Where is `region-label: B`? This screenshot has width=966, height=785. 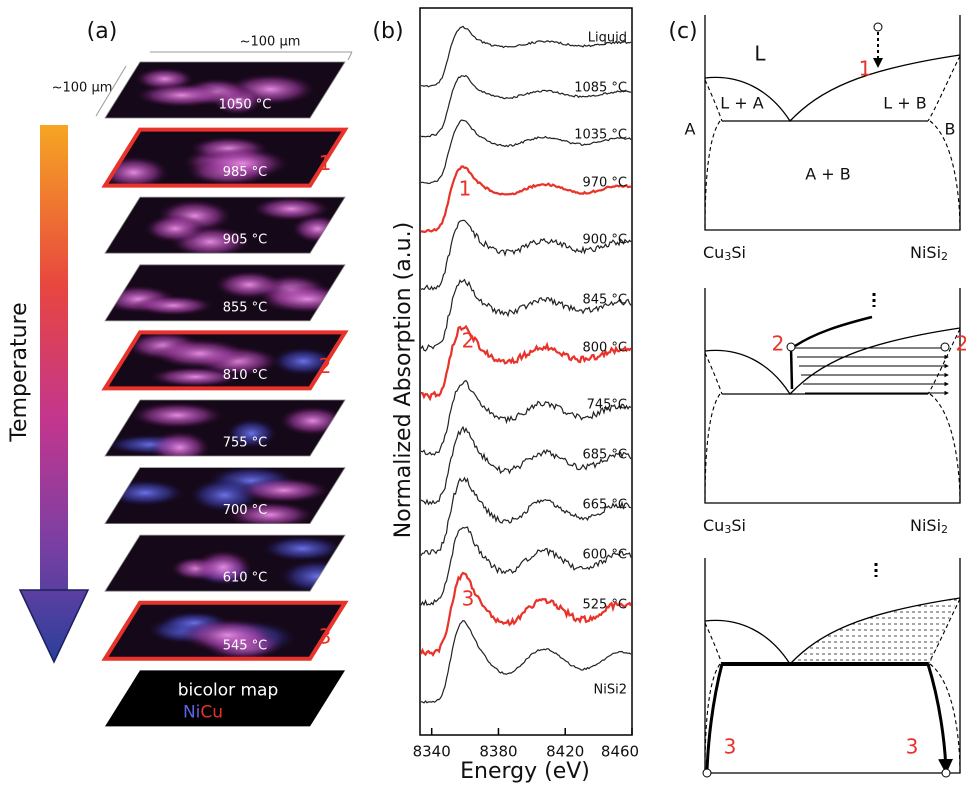 region-label: B is located at coordinates (950, 129).